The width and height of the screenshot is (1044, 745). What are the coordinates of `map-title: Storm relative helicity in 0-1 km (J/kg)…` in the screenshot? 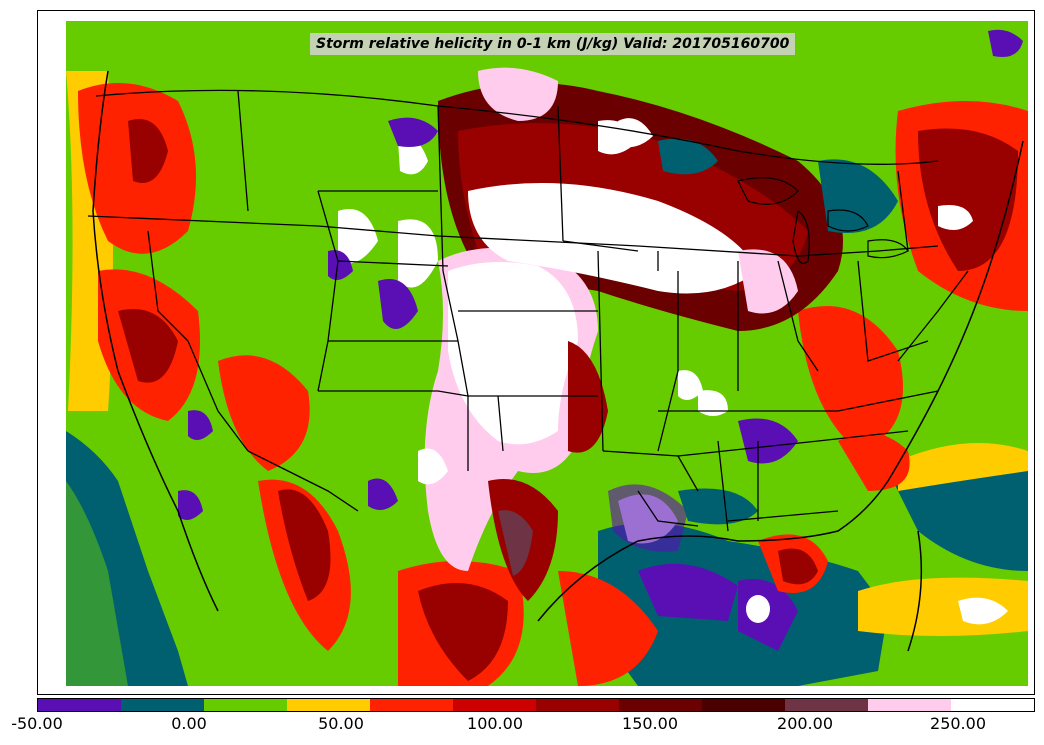 It's located at (553, 44).